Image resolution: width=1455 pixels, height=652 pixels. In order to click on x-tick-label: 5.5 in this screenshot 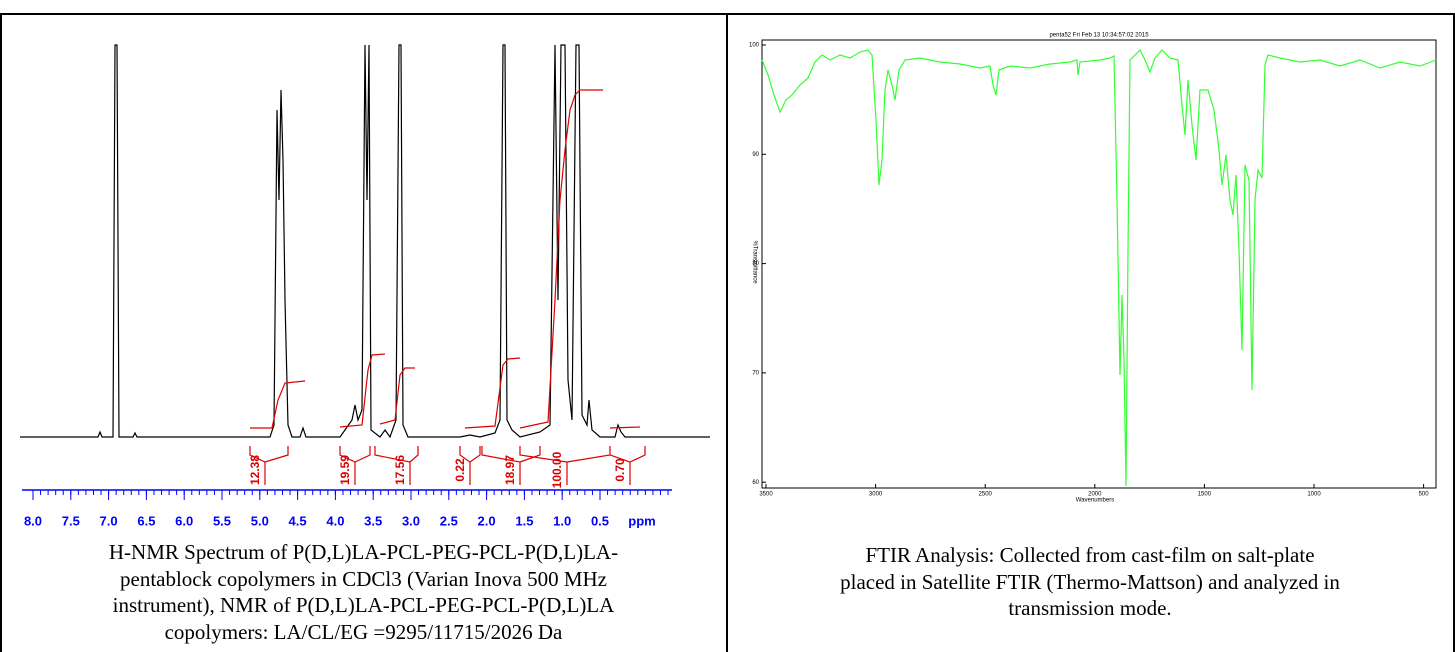, I will do `click(222, 520)`.